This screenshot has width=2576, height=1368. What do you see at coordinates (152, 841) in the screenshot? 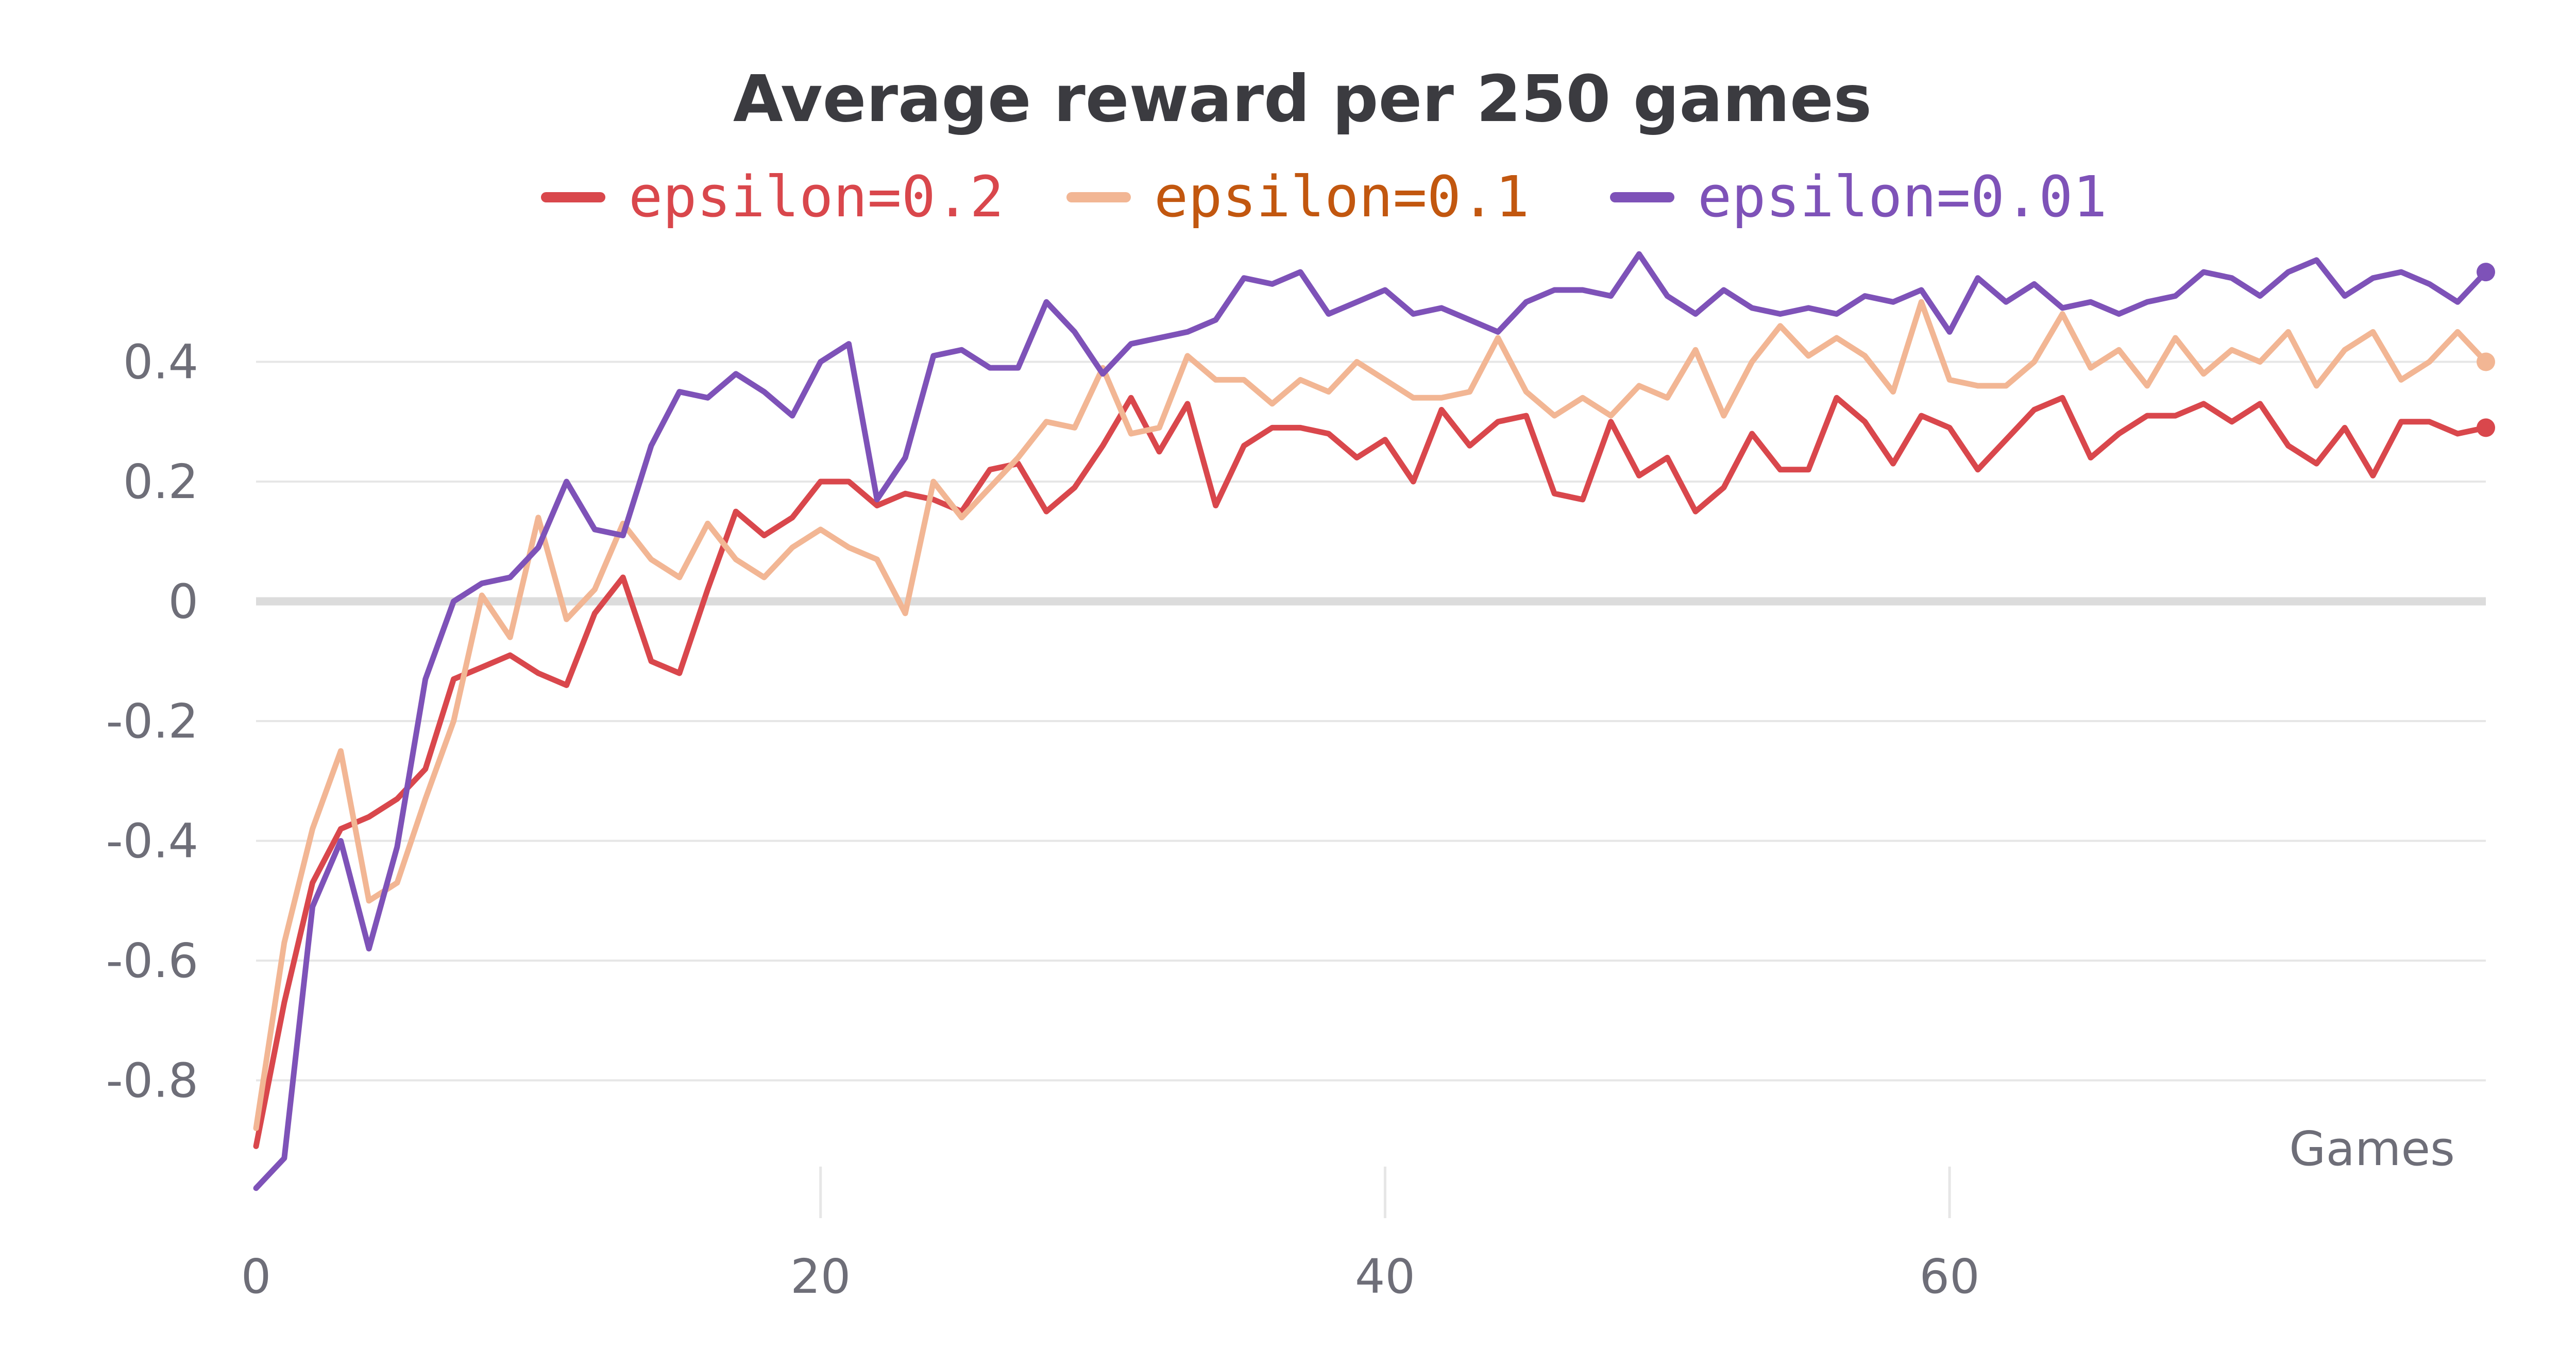
I see `y-tick-label: -0.4` at bounding box center [152, 841].